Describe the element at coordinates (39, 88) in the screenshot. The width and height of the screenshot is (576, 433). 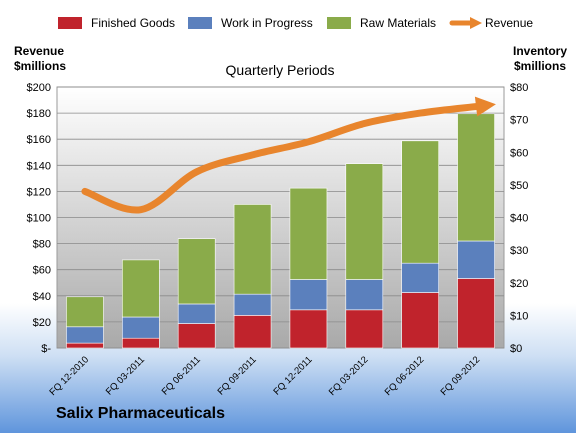
I see `left-tick-label: $200` at that location.